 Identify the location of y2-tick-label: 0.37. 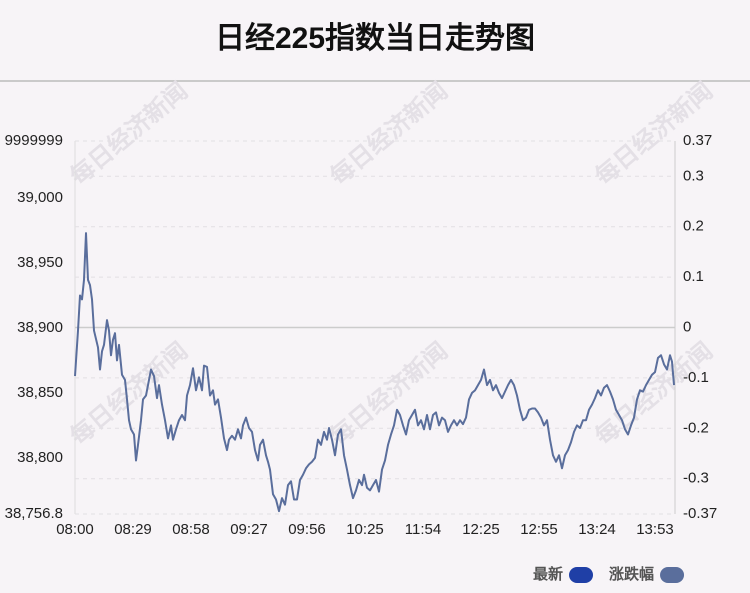
(697, 140).